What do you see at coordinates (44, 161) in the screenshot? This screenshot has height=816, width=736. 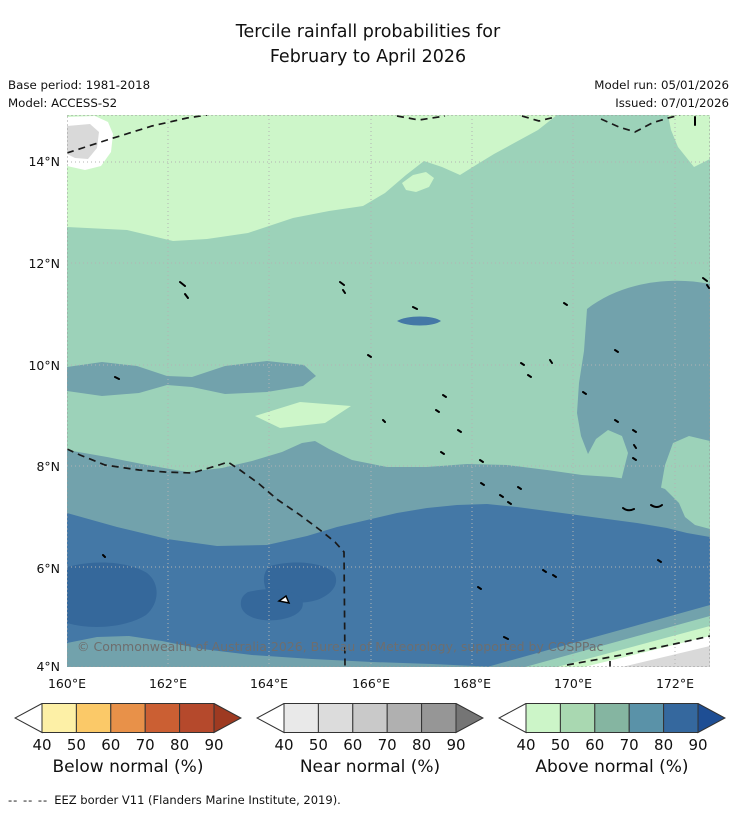 I see `y-axis-tick-label: 14°N` at bounding box center [44, 161].